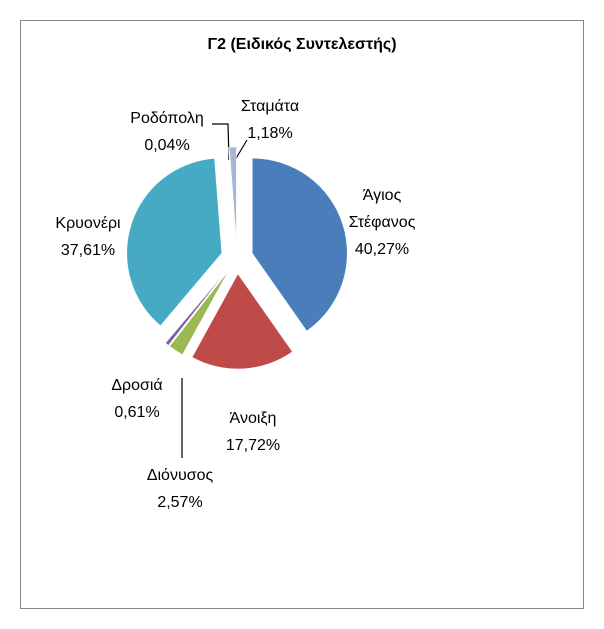 This screenshot has width=604, height=629. What do you see at coordinates (253, 418) in the screenshot?
I see `category-label: Άνοιξη` at bounding box center [253, 418].